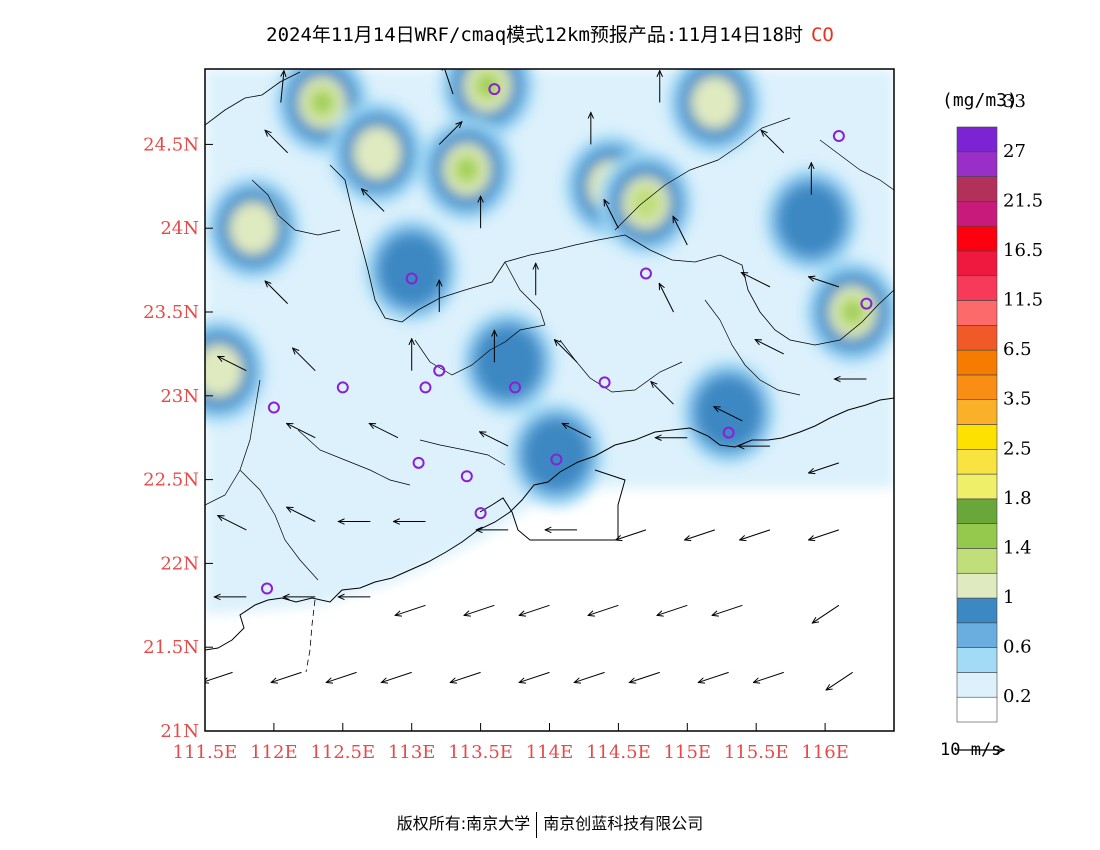 This screenshot has height=850, width=1100. Describe the element at coordinates (537, 824) in the screenshot. I see `footer-separator` at that location.